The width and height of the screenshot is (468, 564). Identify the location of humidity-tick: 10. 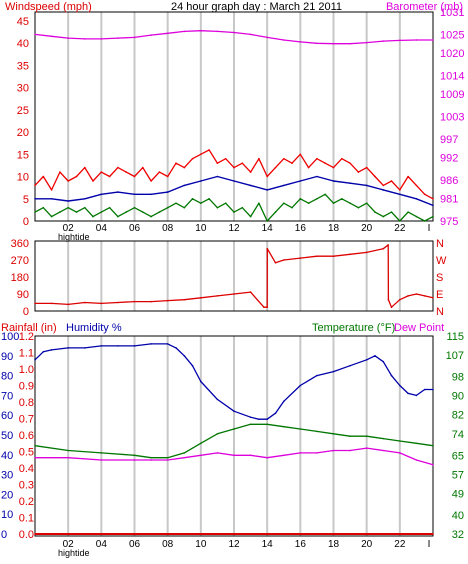
(7, 515).